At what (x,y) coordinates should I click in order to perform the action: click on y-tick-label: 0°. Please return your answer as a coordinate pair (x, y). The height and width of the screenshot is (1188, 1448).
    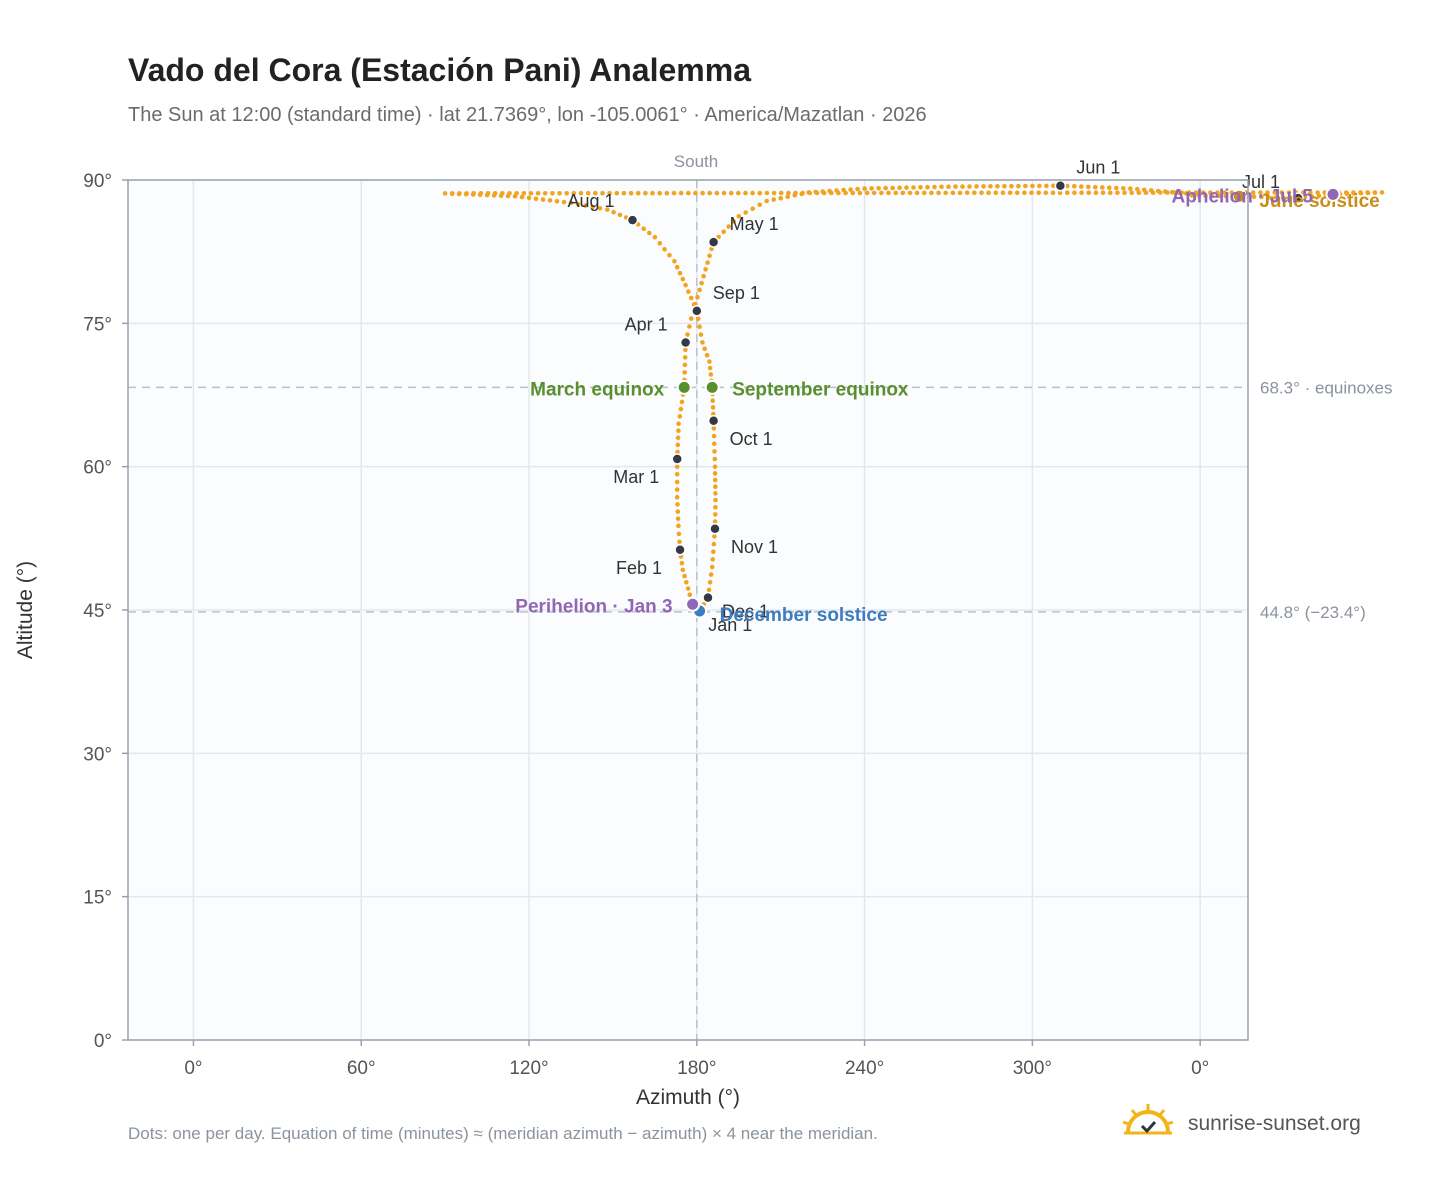
    Looking at the image, I should click on (103, 1041).